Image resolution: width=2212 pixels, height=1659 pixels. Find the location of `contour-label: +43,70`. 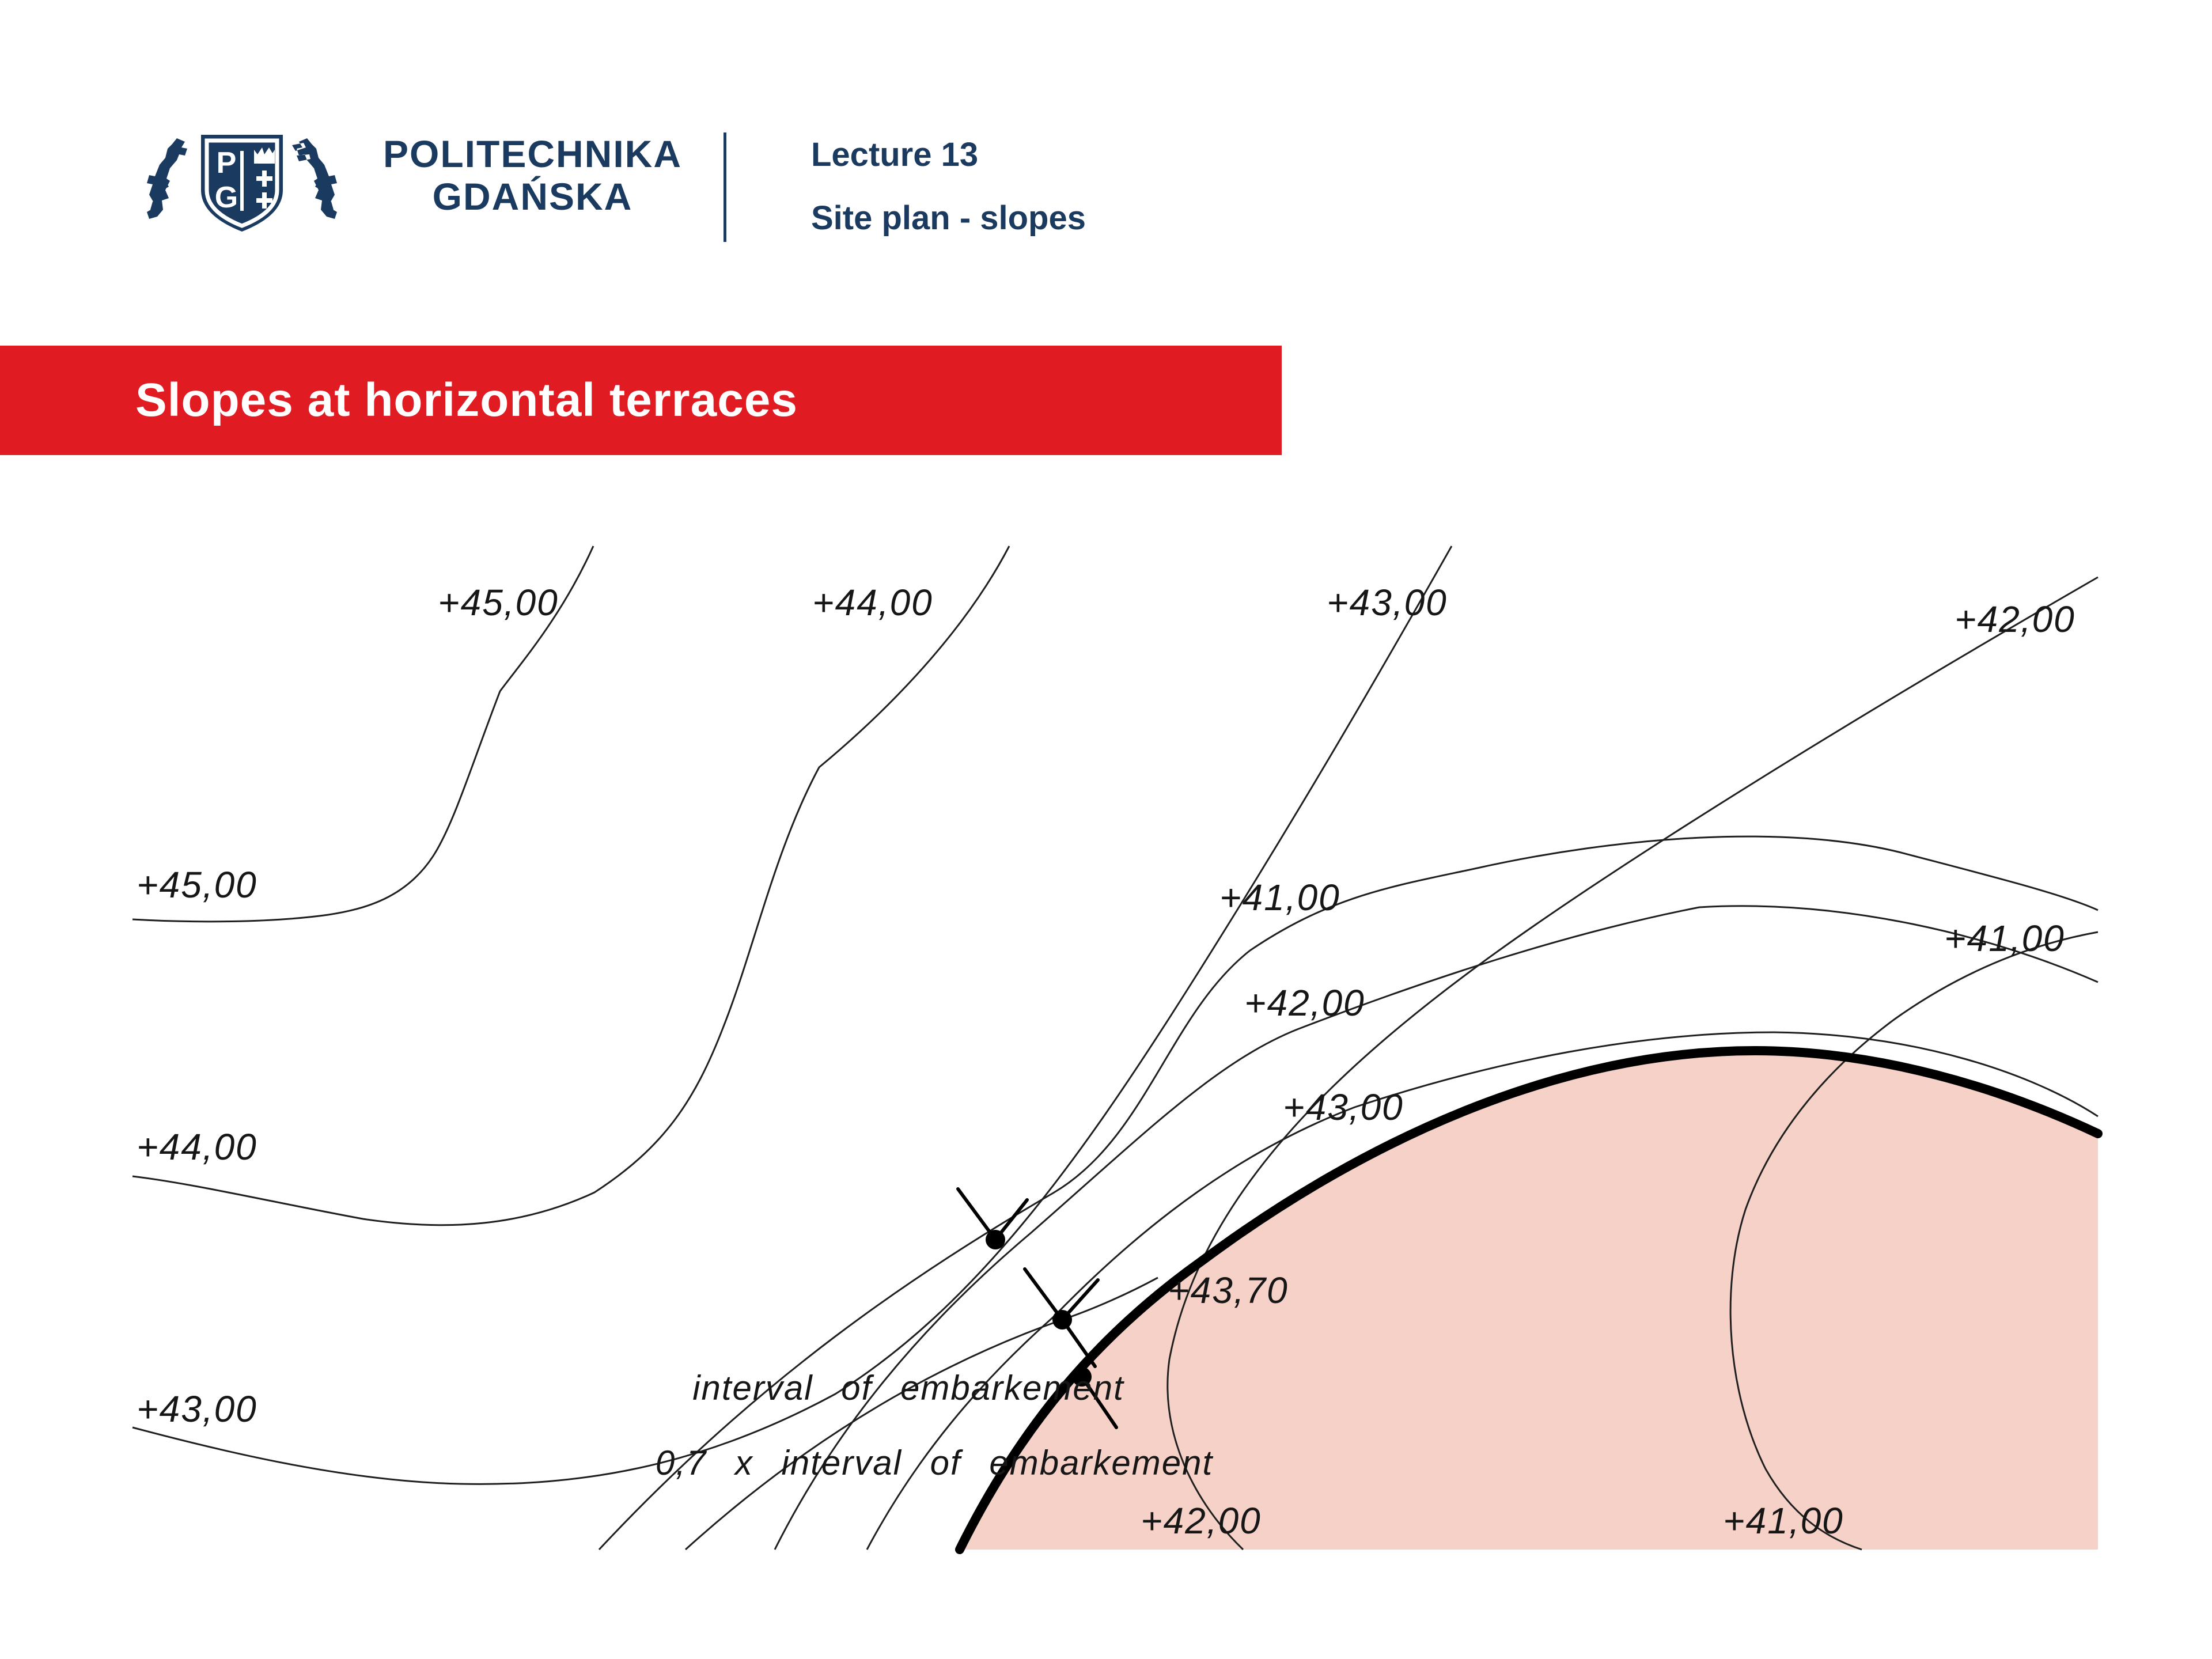

contour-label: +43,70 is located at coordinates (1228, 1290).